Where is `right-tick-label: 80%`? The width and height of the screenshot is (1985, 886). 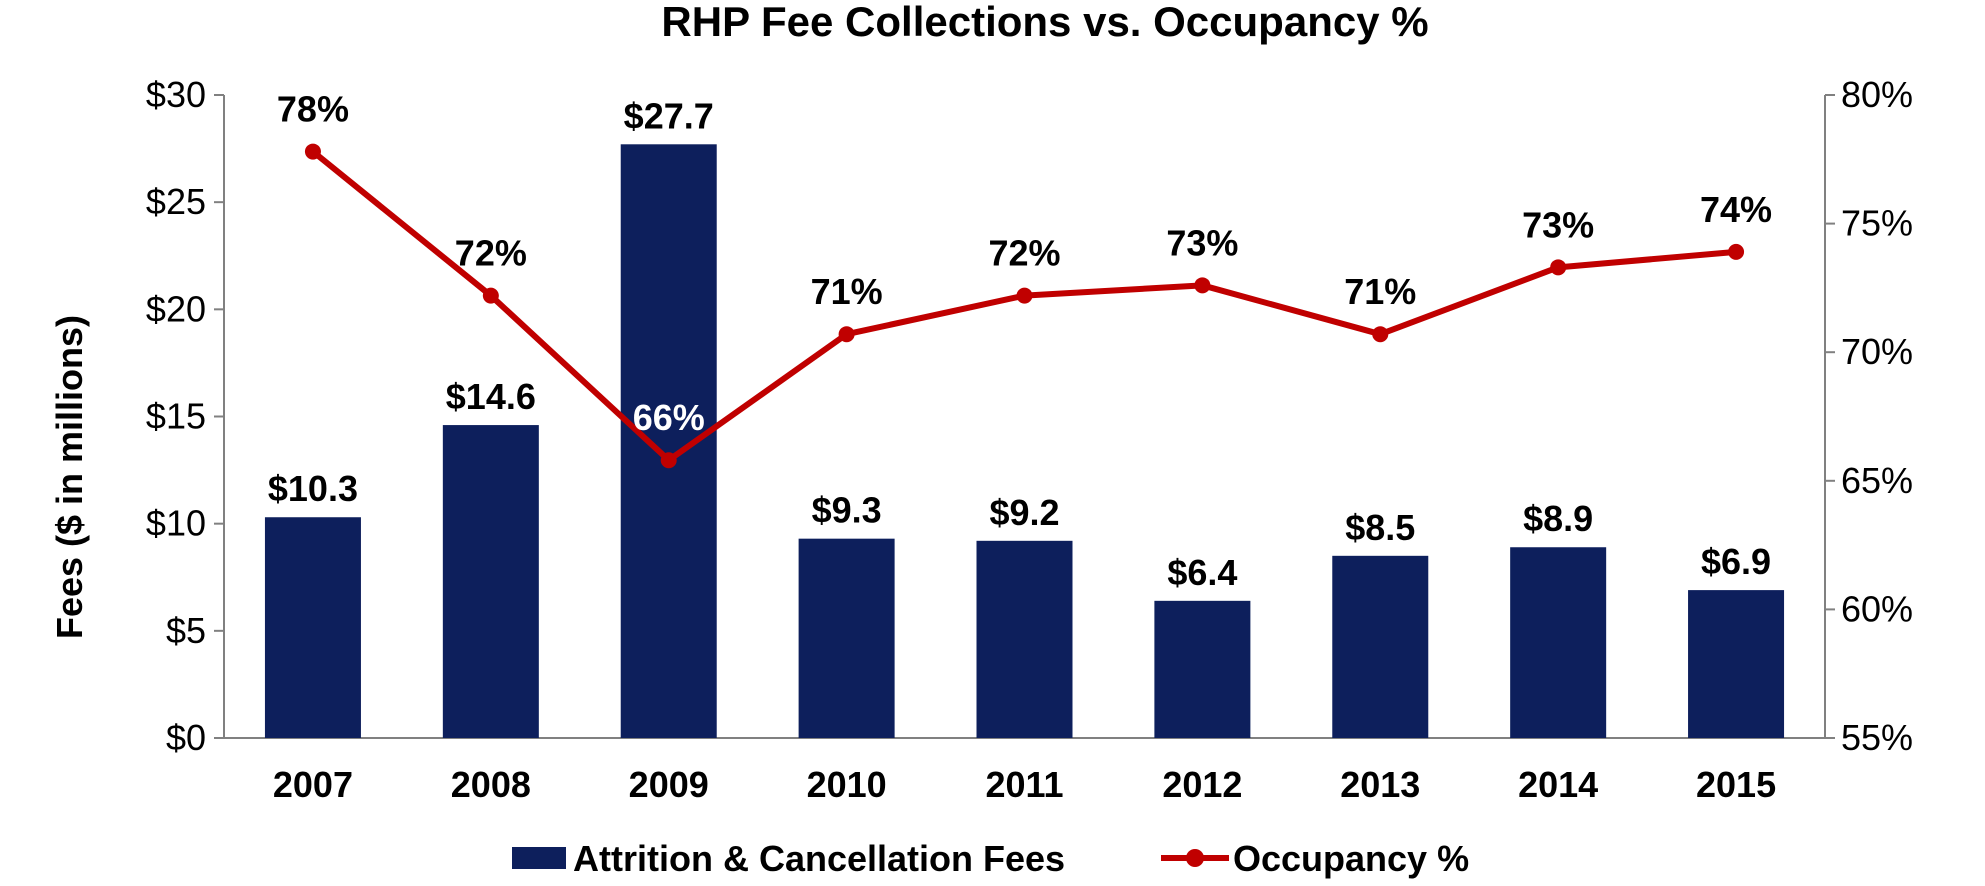
right-tick-label: 80% is located at coordinates (1877, 94).